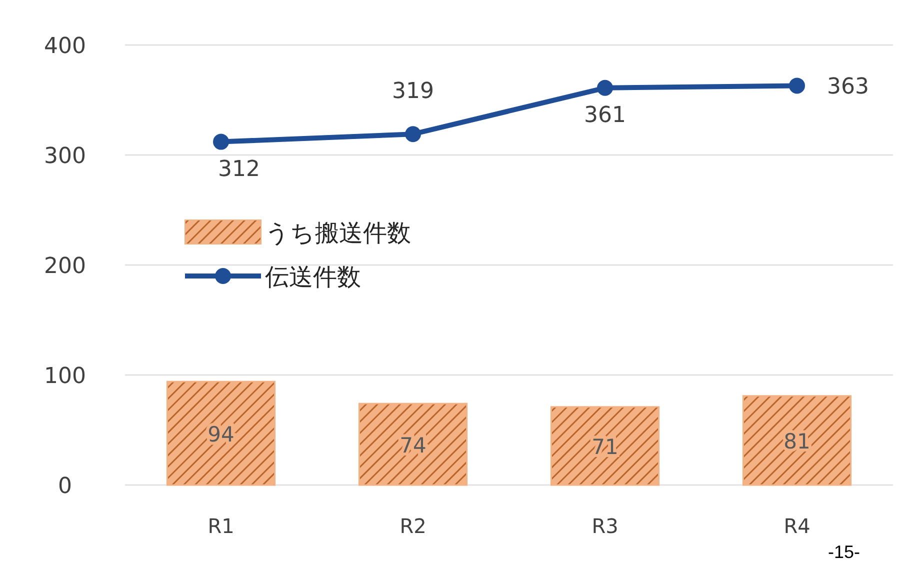  Describe the element at coordinates (848, 87) in the screenshot. I see `data-label: 363` at that location.